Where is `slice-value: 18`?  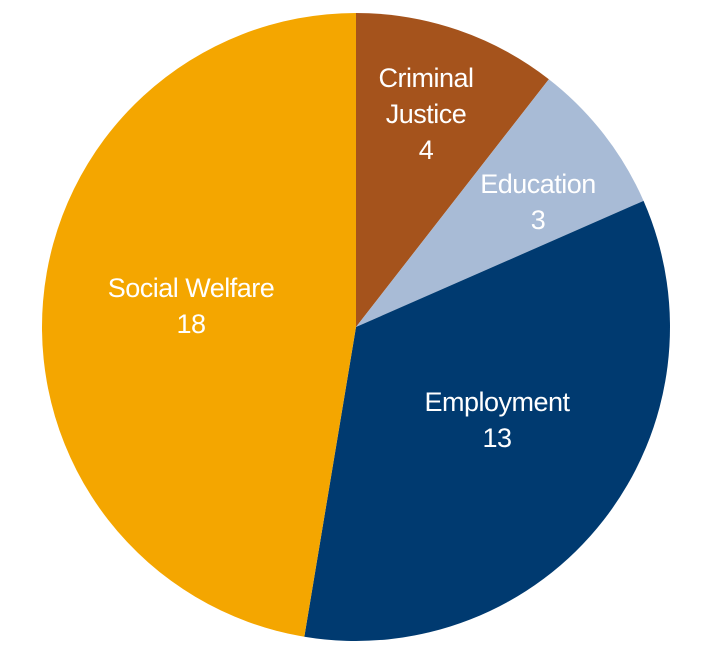
slice-value: 18 is located at coordinates (190, 324).